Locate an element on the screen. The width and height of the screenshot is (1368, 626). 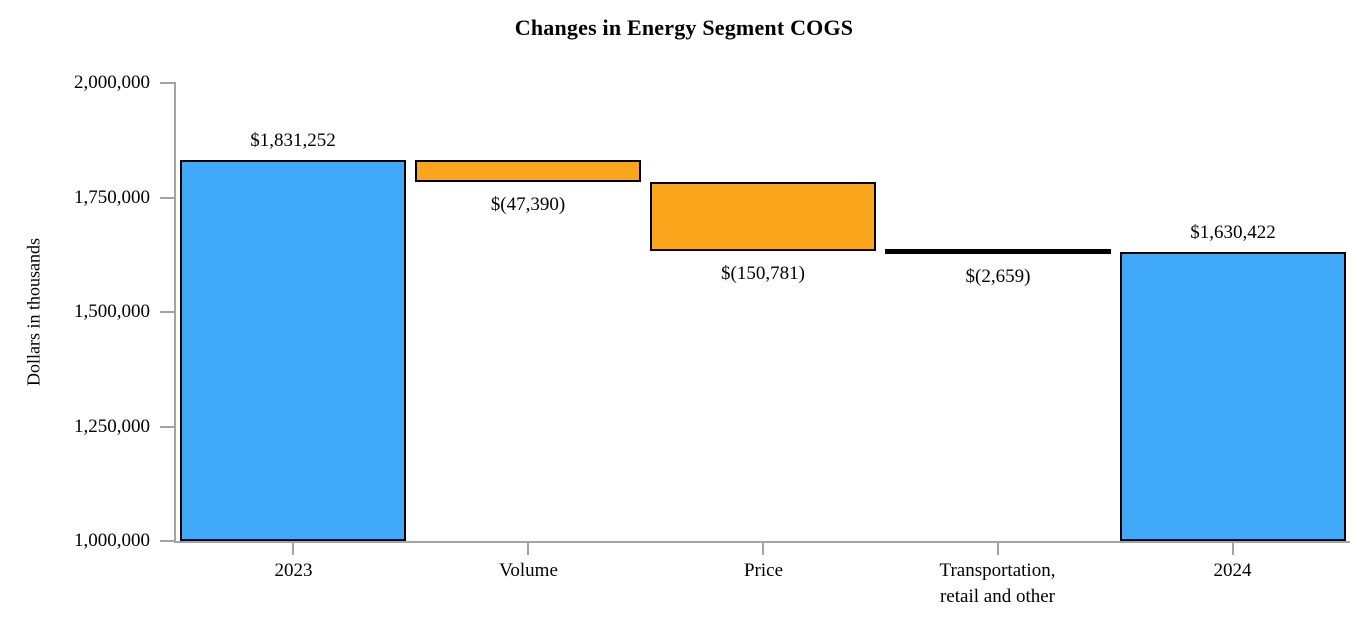
bar-value-label: $1,630,422 is located at coordinates (1233, 232).